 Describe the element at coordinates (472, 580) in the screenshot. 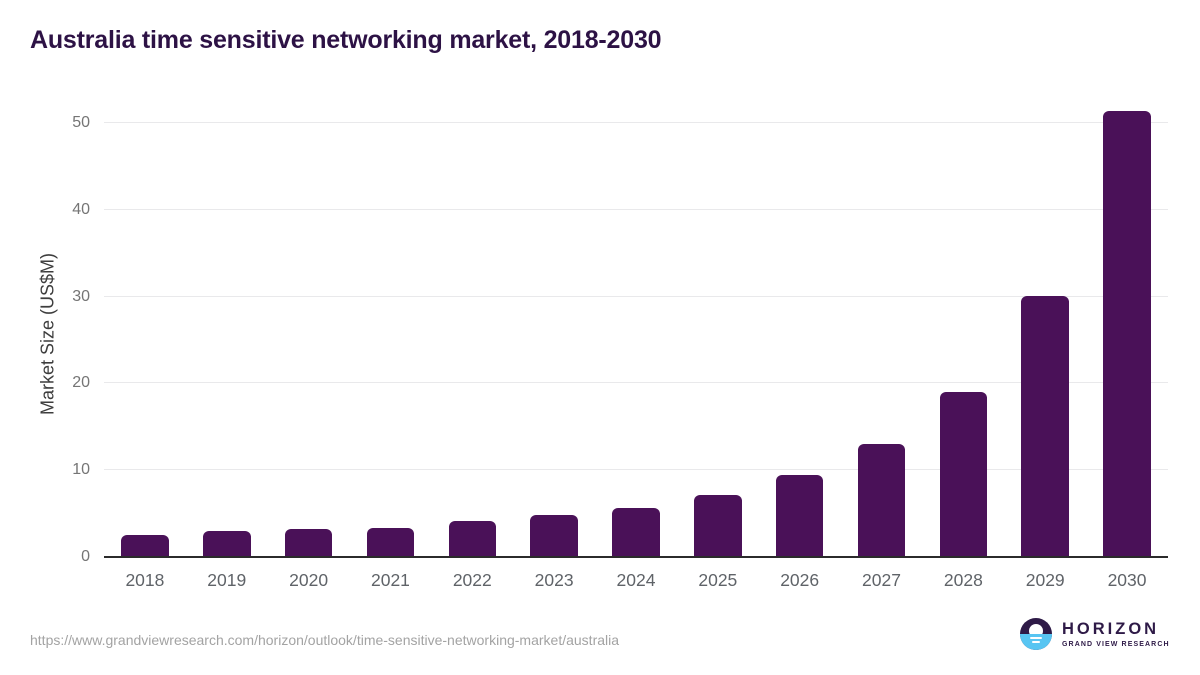

I see `x-tick-label-2022: 2022` at that location.